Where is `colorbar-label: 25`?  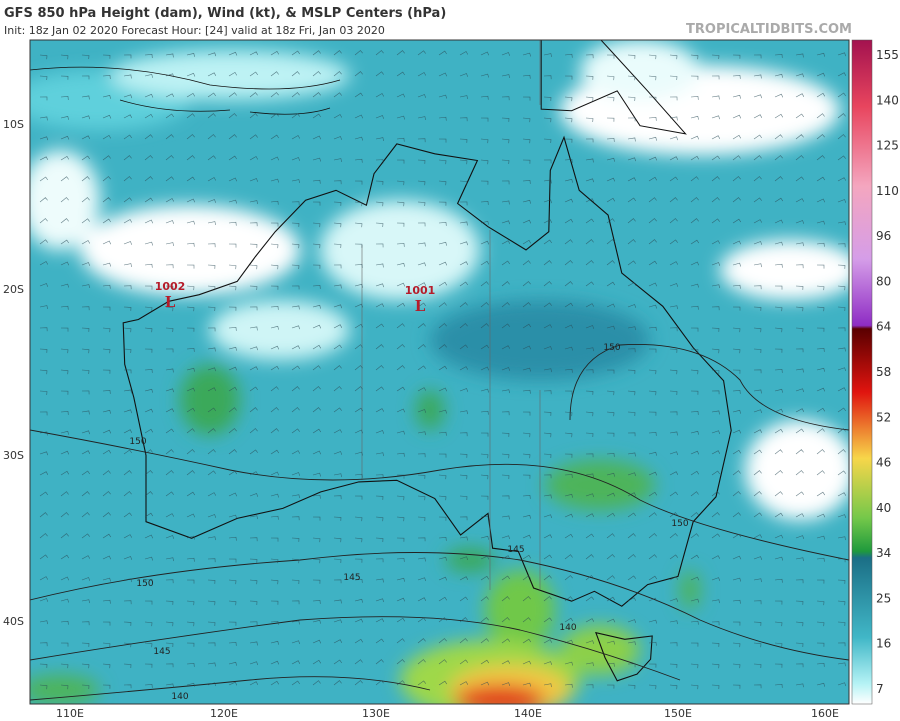
colorbar-label: 25 is located at coordinates (883, 598).